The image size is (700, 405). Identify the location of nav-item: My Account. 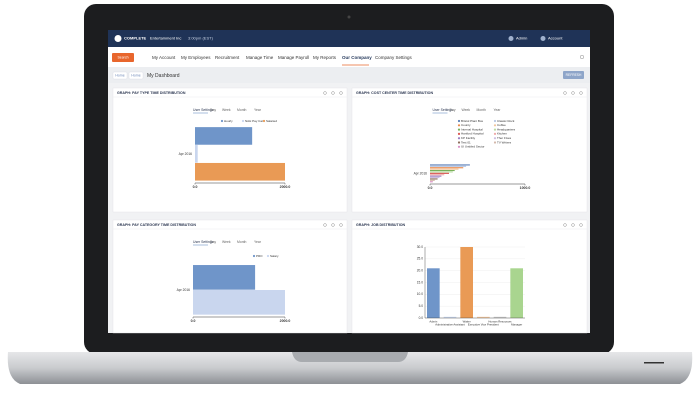
(164, 57).